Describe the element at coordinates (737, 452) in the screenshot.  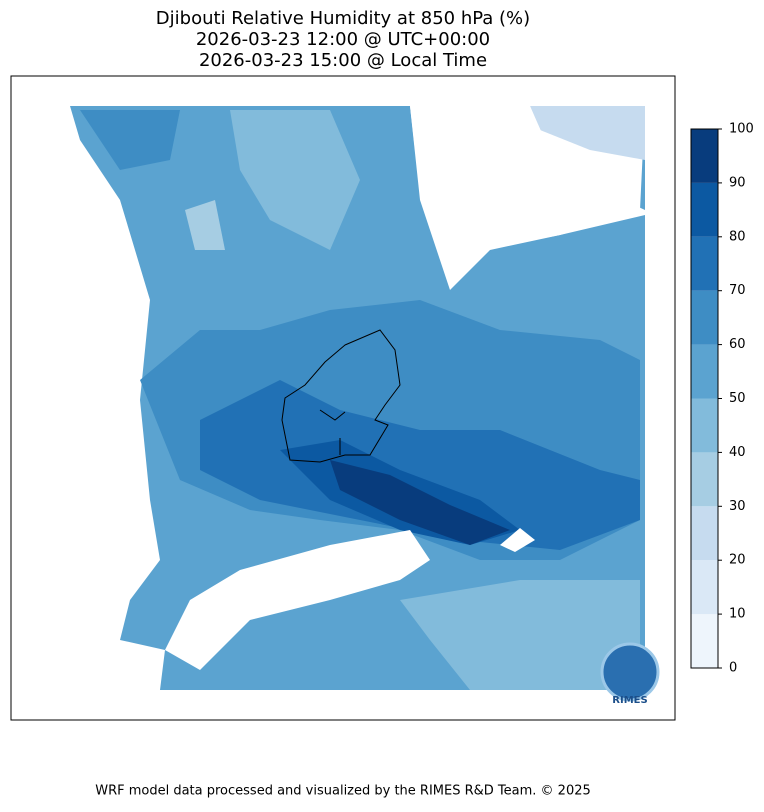
I see `colorbar-tick-label: 40` at that location.